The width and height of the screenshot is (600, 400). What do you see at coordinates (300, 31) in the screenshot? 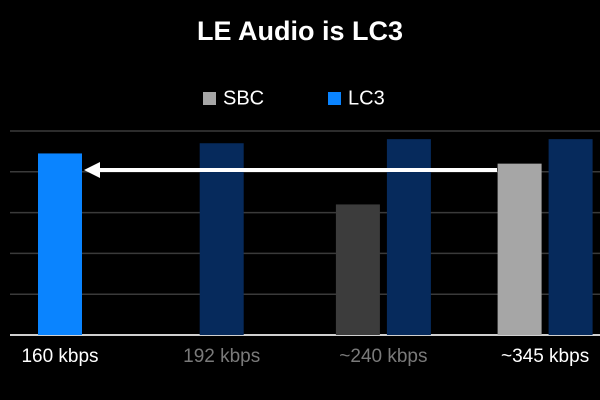
I see `chart-title: LE Audio is LC3` at bounding box center [300, 31].